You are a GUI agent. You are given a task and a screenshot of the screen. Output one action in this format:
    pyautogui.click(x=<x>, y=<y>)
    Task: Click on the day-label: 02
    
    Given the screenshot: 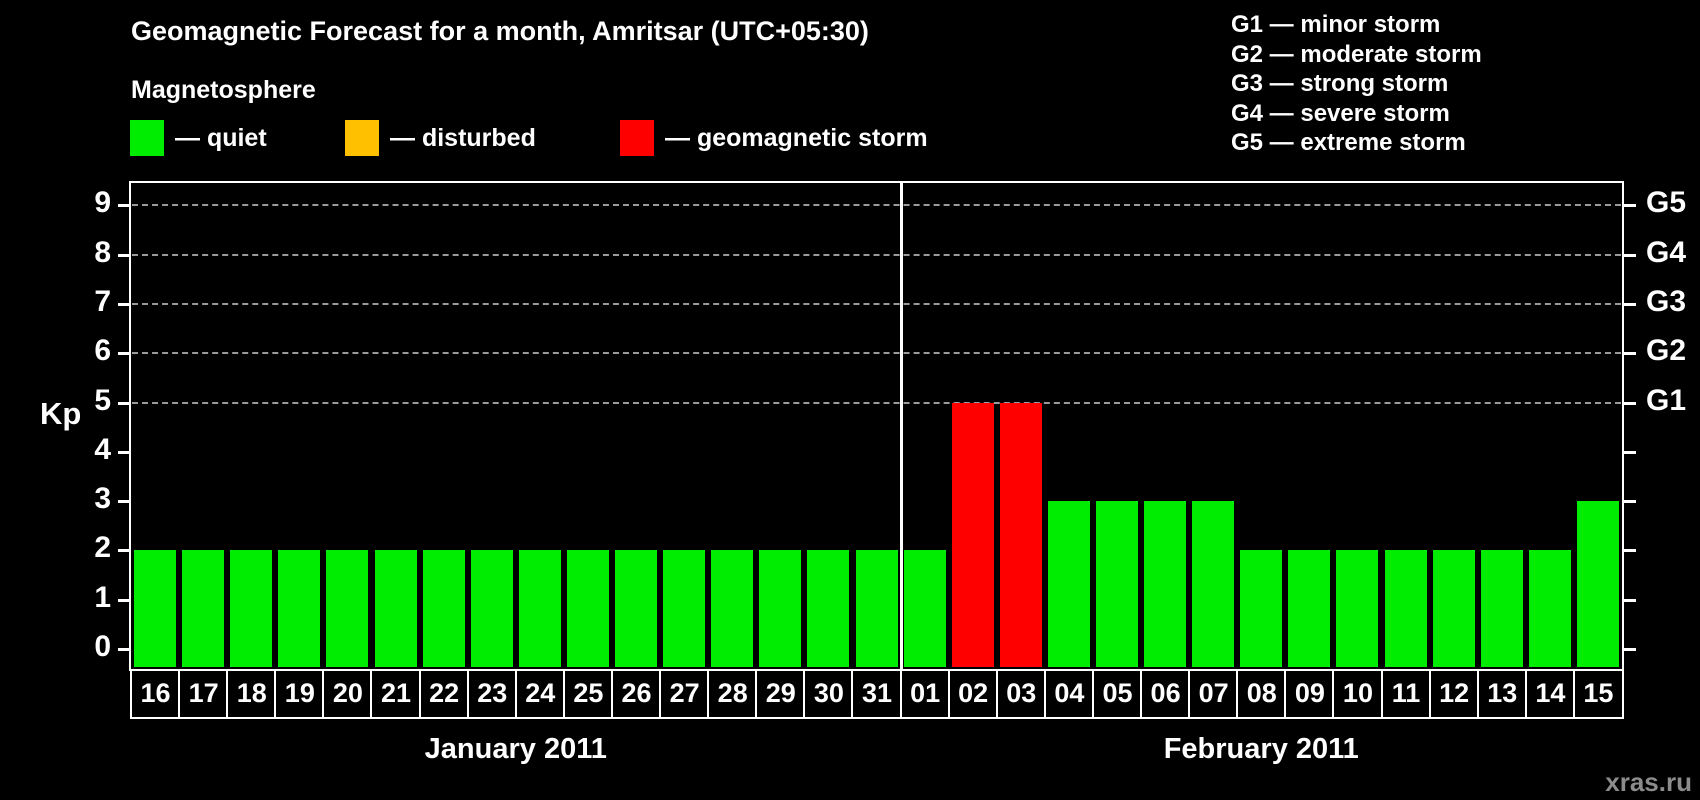 What is the action you would take?
    pyautogui.click(x=973, y=694)
    